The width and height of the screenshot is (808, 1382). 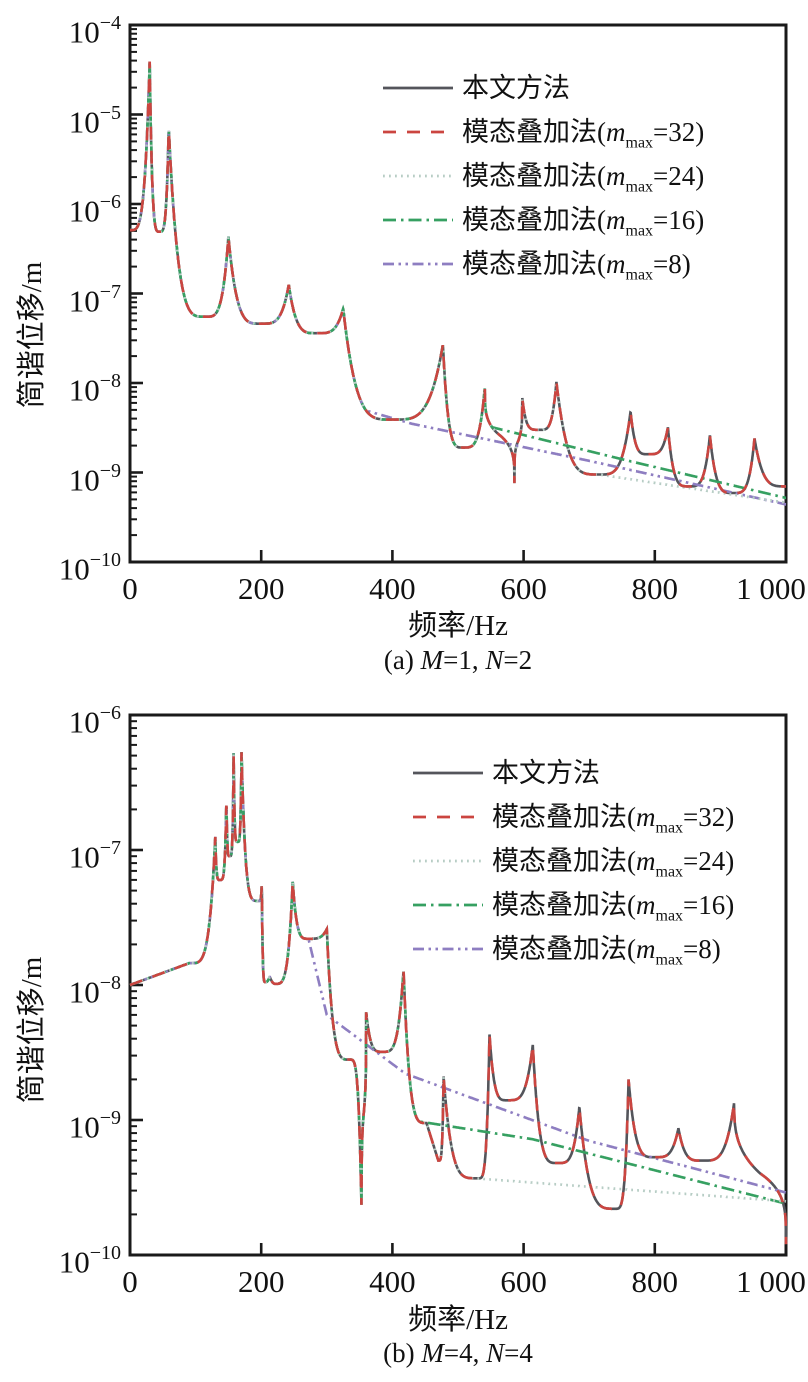 What do you see at coordinates (458, 1320) in the screenshot?
I see `chart-b-x-axis-label: 频率/Hz` at bounding box center [458, 1320].